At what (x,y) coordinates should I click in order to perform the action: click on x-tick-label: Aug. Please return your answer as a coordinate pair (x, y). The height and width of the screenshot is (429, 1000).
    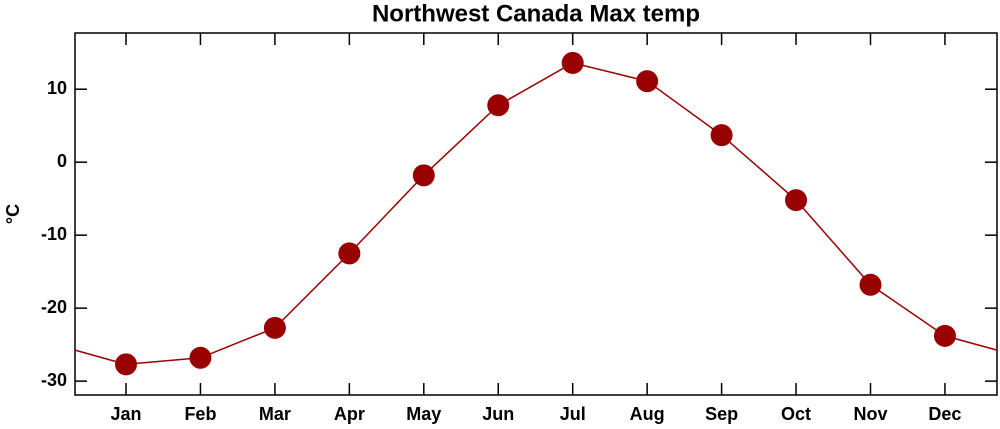
    Looking at the image, I should click on (647, 414).